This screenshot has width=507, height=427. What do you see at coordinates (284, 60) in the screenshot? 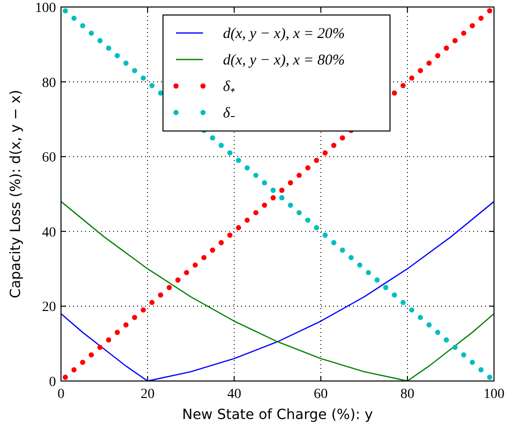
I see `legend-label: d(x, y − x), x = 80%` at bounding box center [284, 60].